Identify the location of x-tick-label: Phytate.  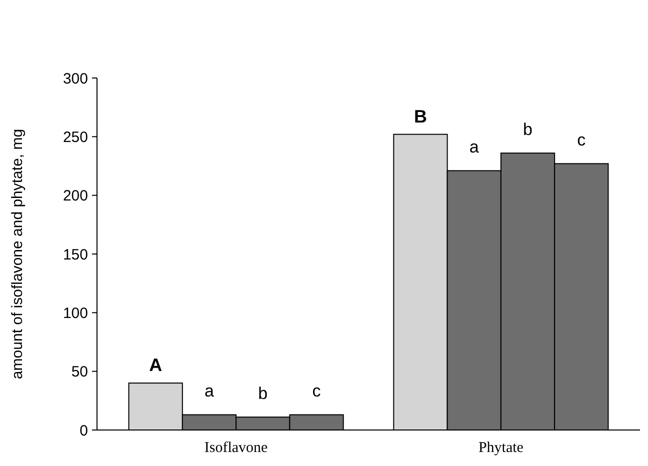
(501, 448).